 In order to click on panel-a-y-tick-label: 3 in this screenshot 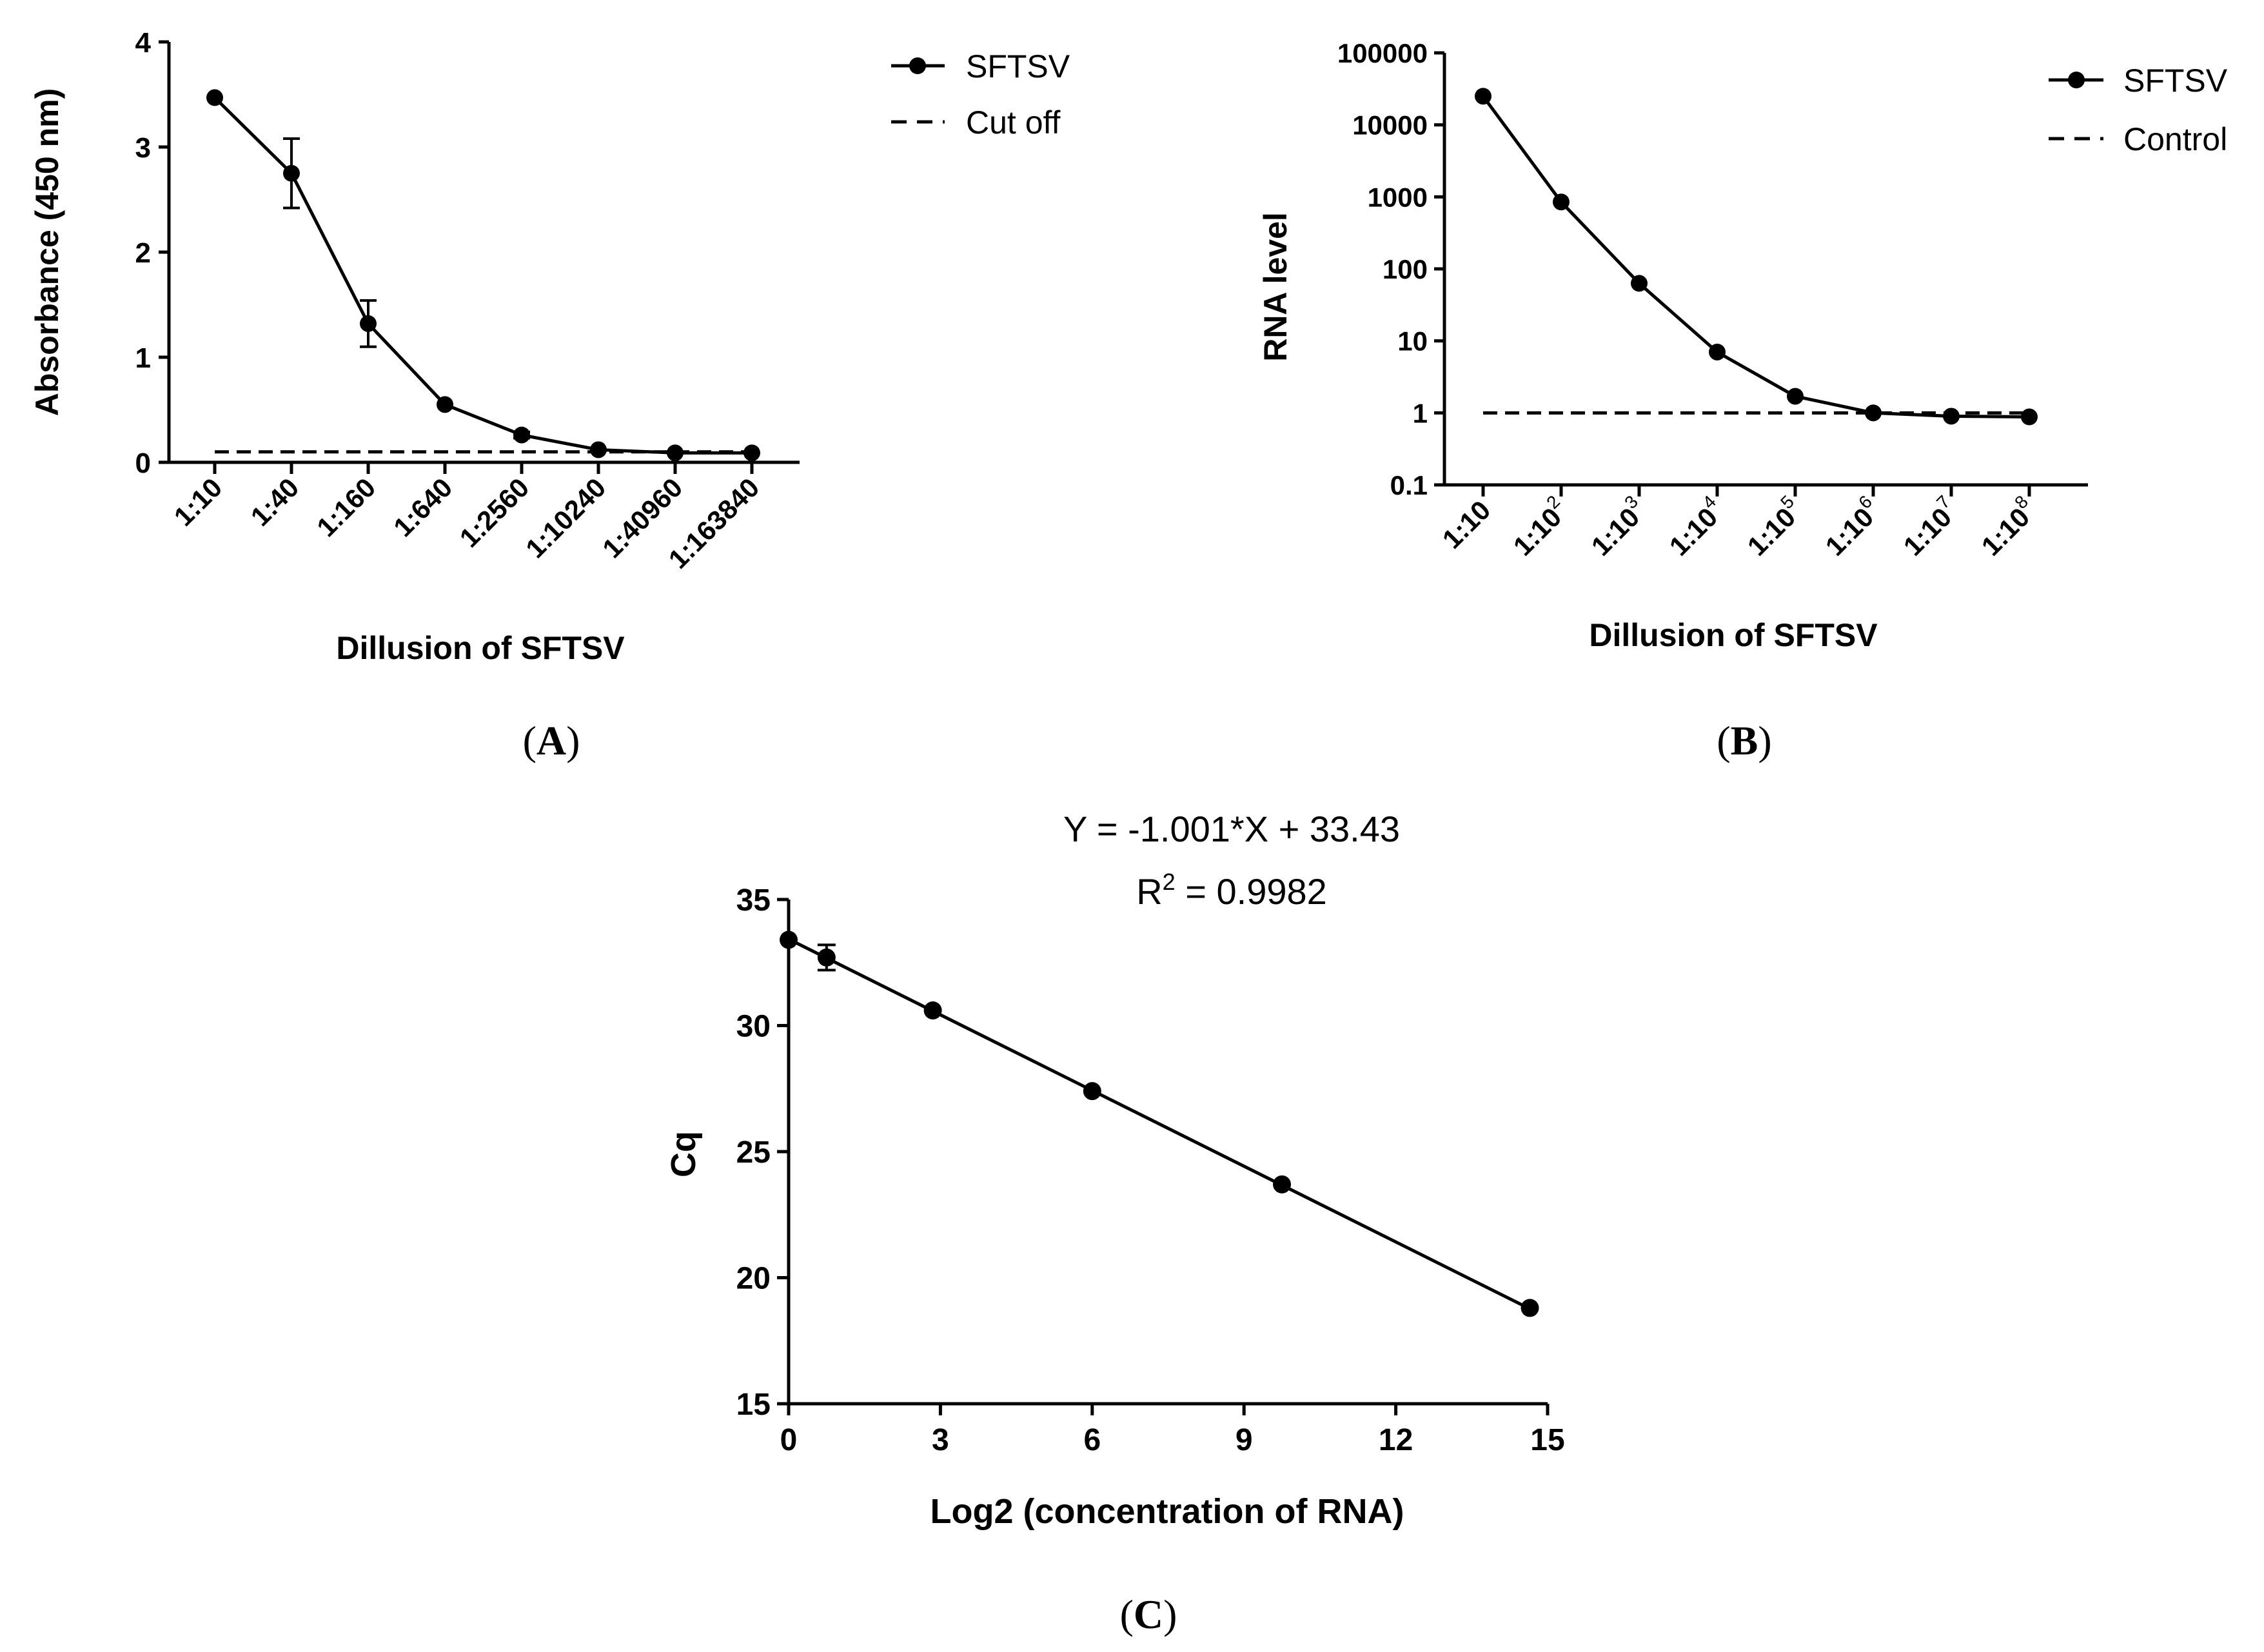, I will do `click(143, 148)`.